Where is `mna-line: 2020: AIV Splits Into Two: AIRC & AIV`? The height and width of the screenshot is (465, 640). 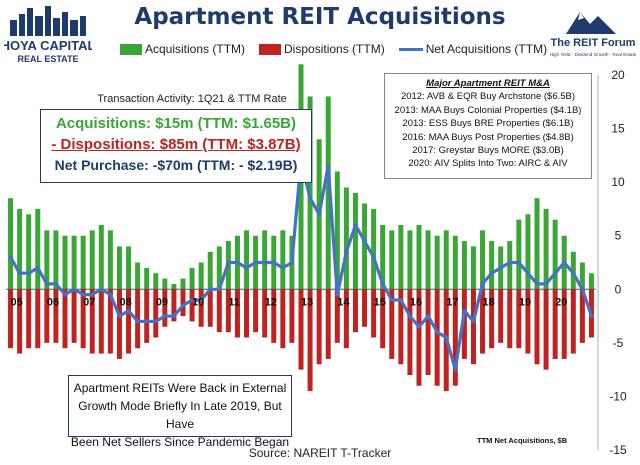
mna-line: 2020: AIV Splits Into Two: AIRC & AIV is located at coordinates (488, 164).